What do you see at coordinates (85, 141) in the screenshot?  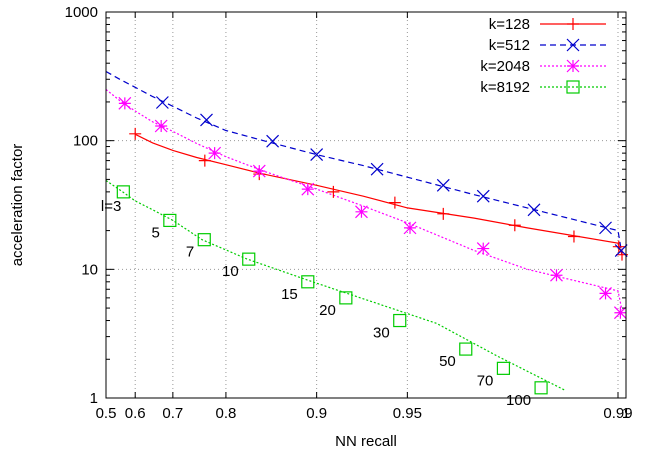 I see `y-tick-label: 100` at bounding box center [85, 141].